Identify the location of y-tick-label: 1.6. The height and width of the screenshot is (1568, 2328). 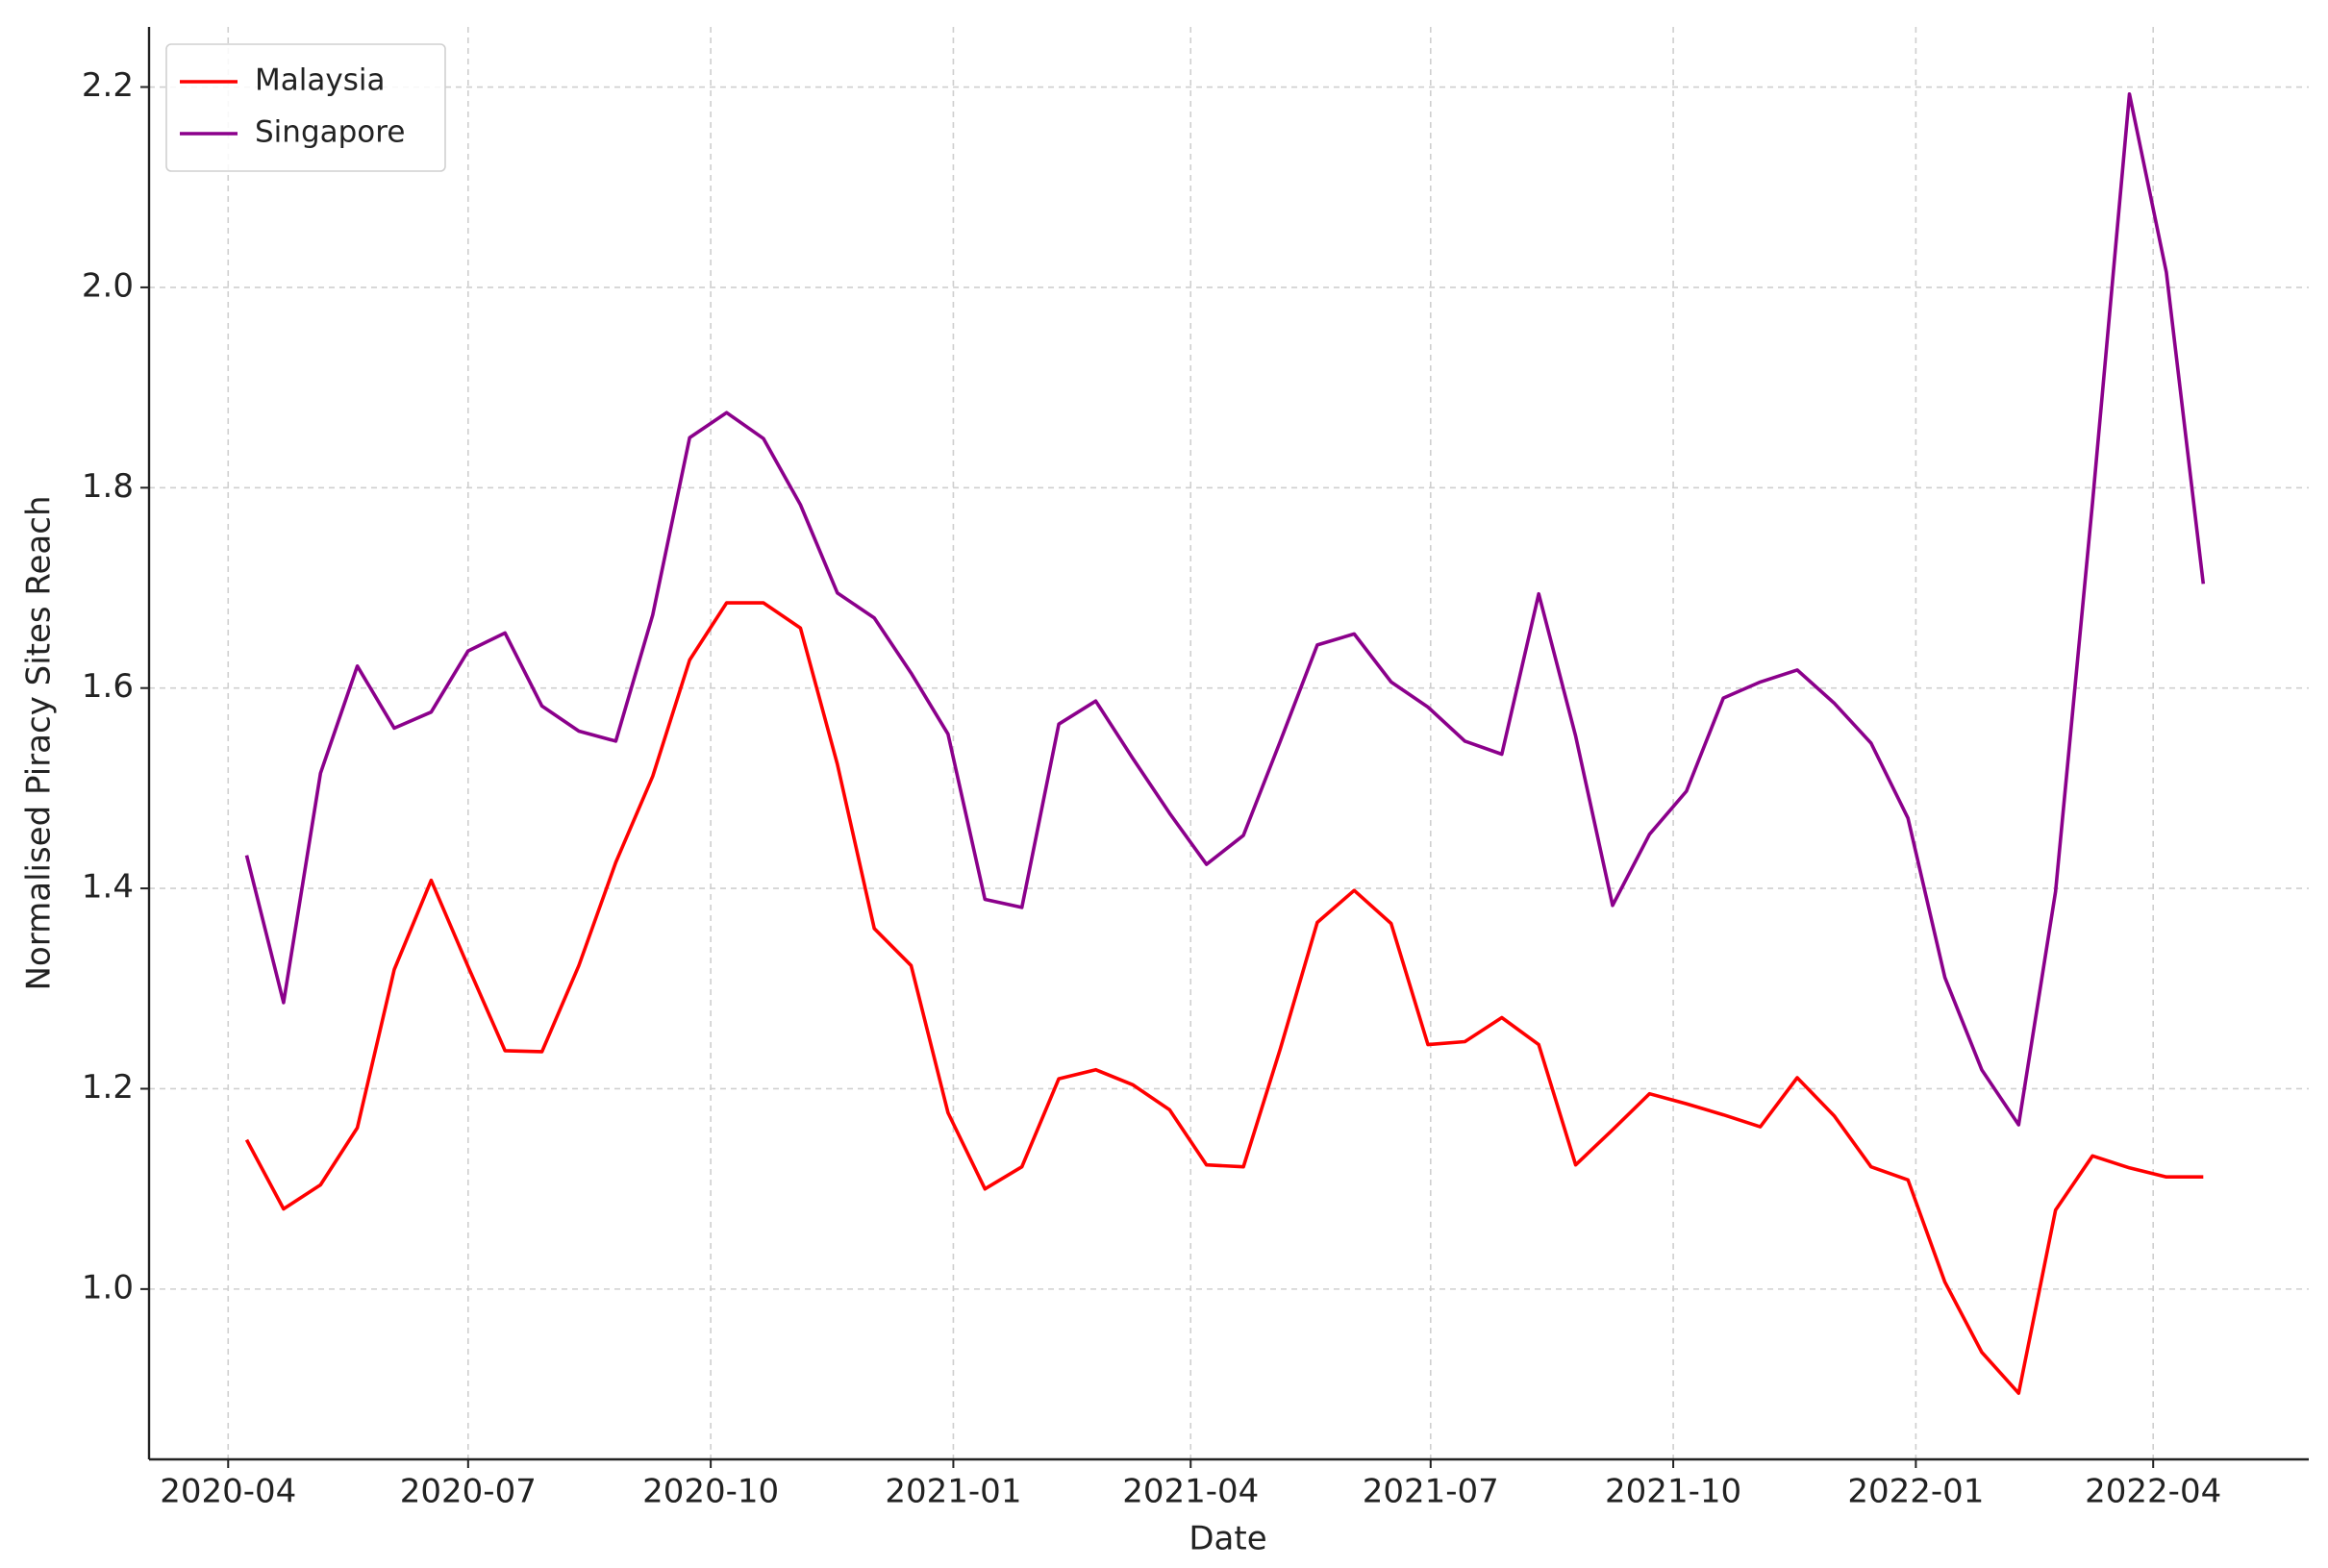
(108, 686).